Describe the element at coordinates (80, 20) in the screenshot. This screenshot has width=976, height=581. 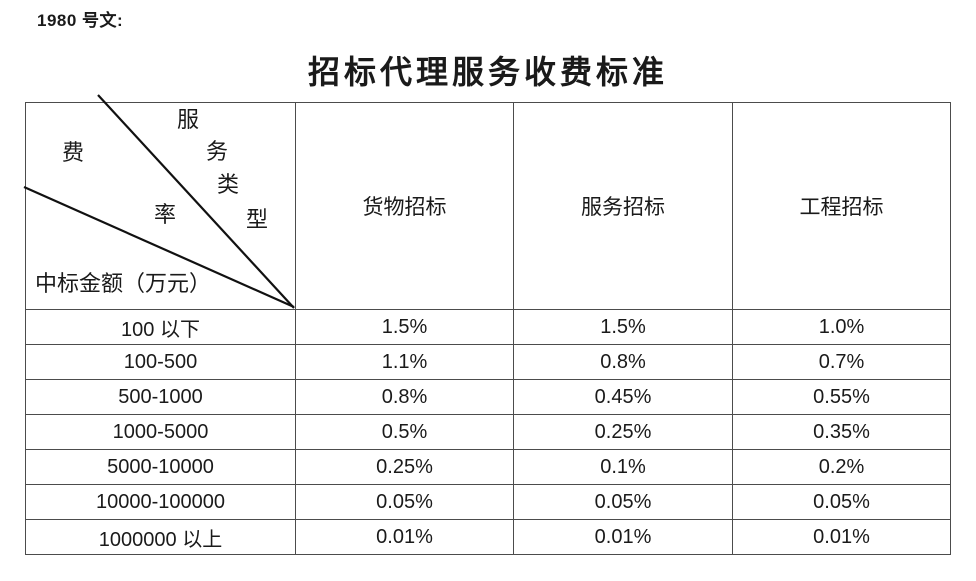
I see `doc-number-label: 1980 号文:` at that location.